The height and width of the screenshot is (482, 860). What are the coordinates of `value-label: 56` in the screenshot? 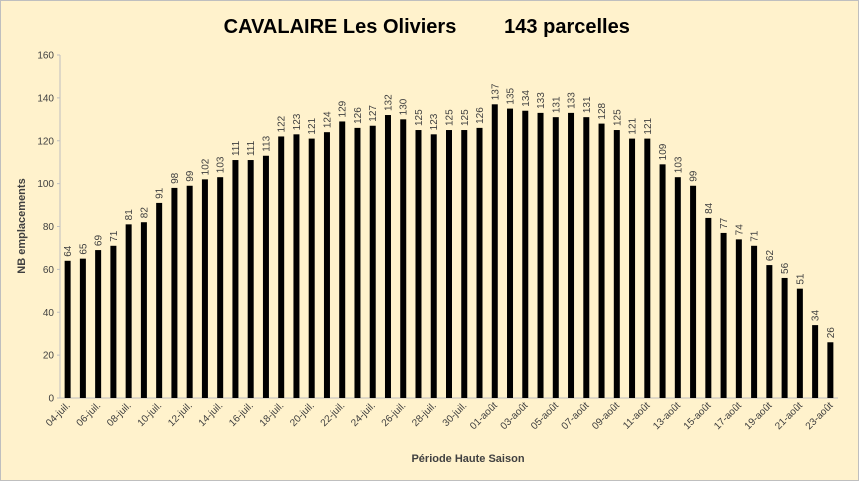 It's located at (785, 268).